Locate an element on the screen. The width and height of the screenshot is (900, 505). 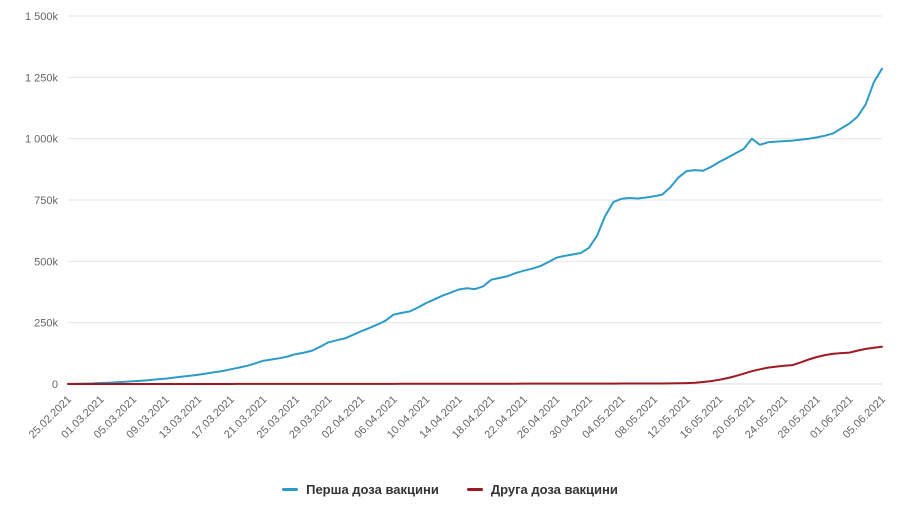
chart-legend: Перша доза вакцини Друга доза вакцини is located at coordinates (450, 489).